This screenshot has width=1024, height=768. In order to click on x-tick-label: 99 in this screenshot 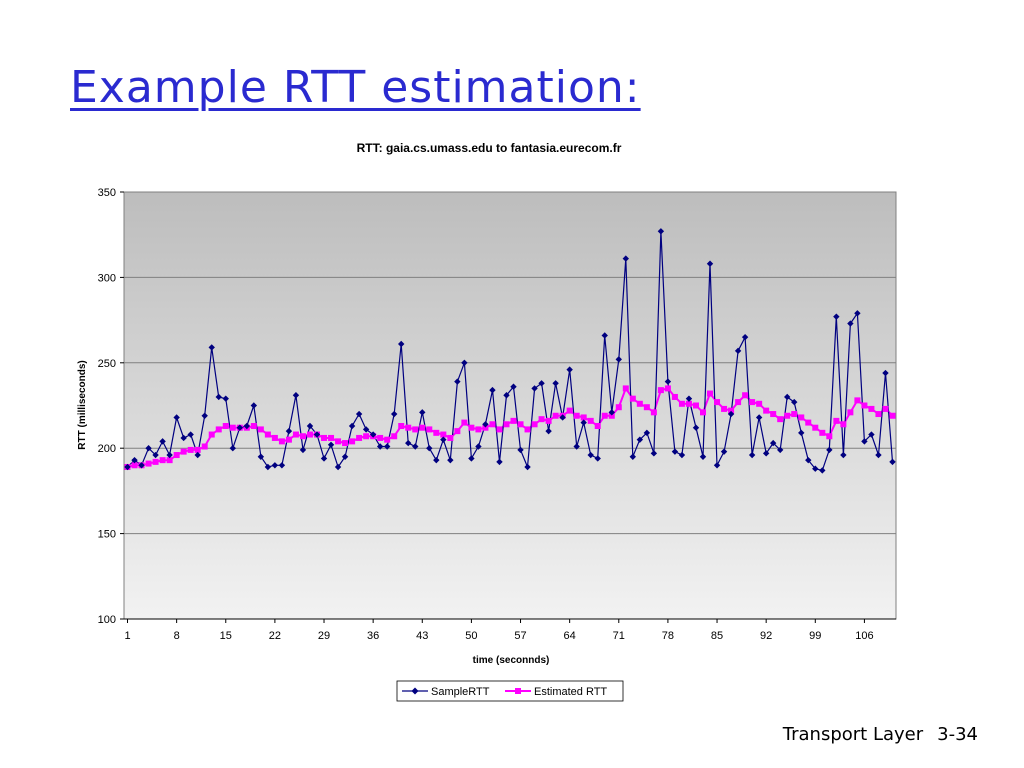, I will do `click(815, 636)`.